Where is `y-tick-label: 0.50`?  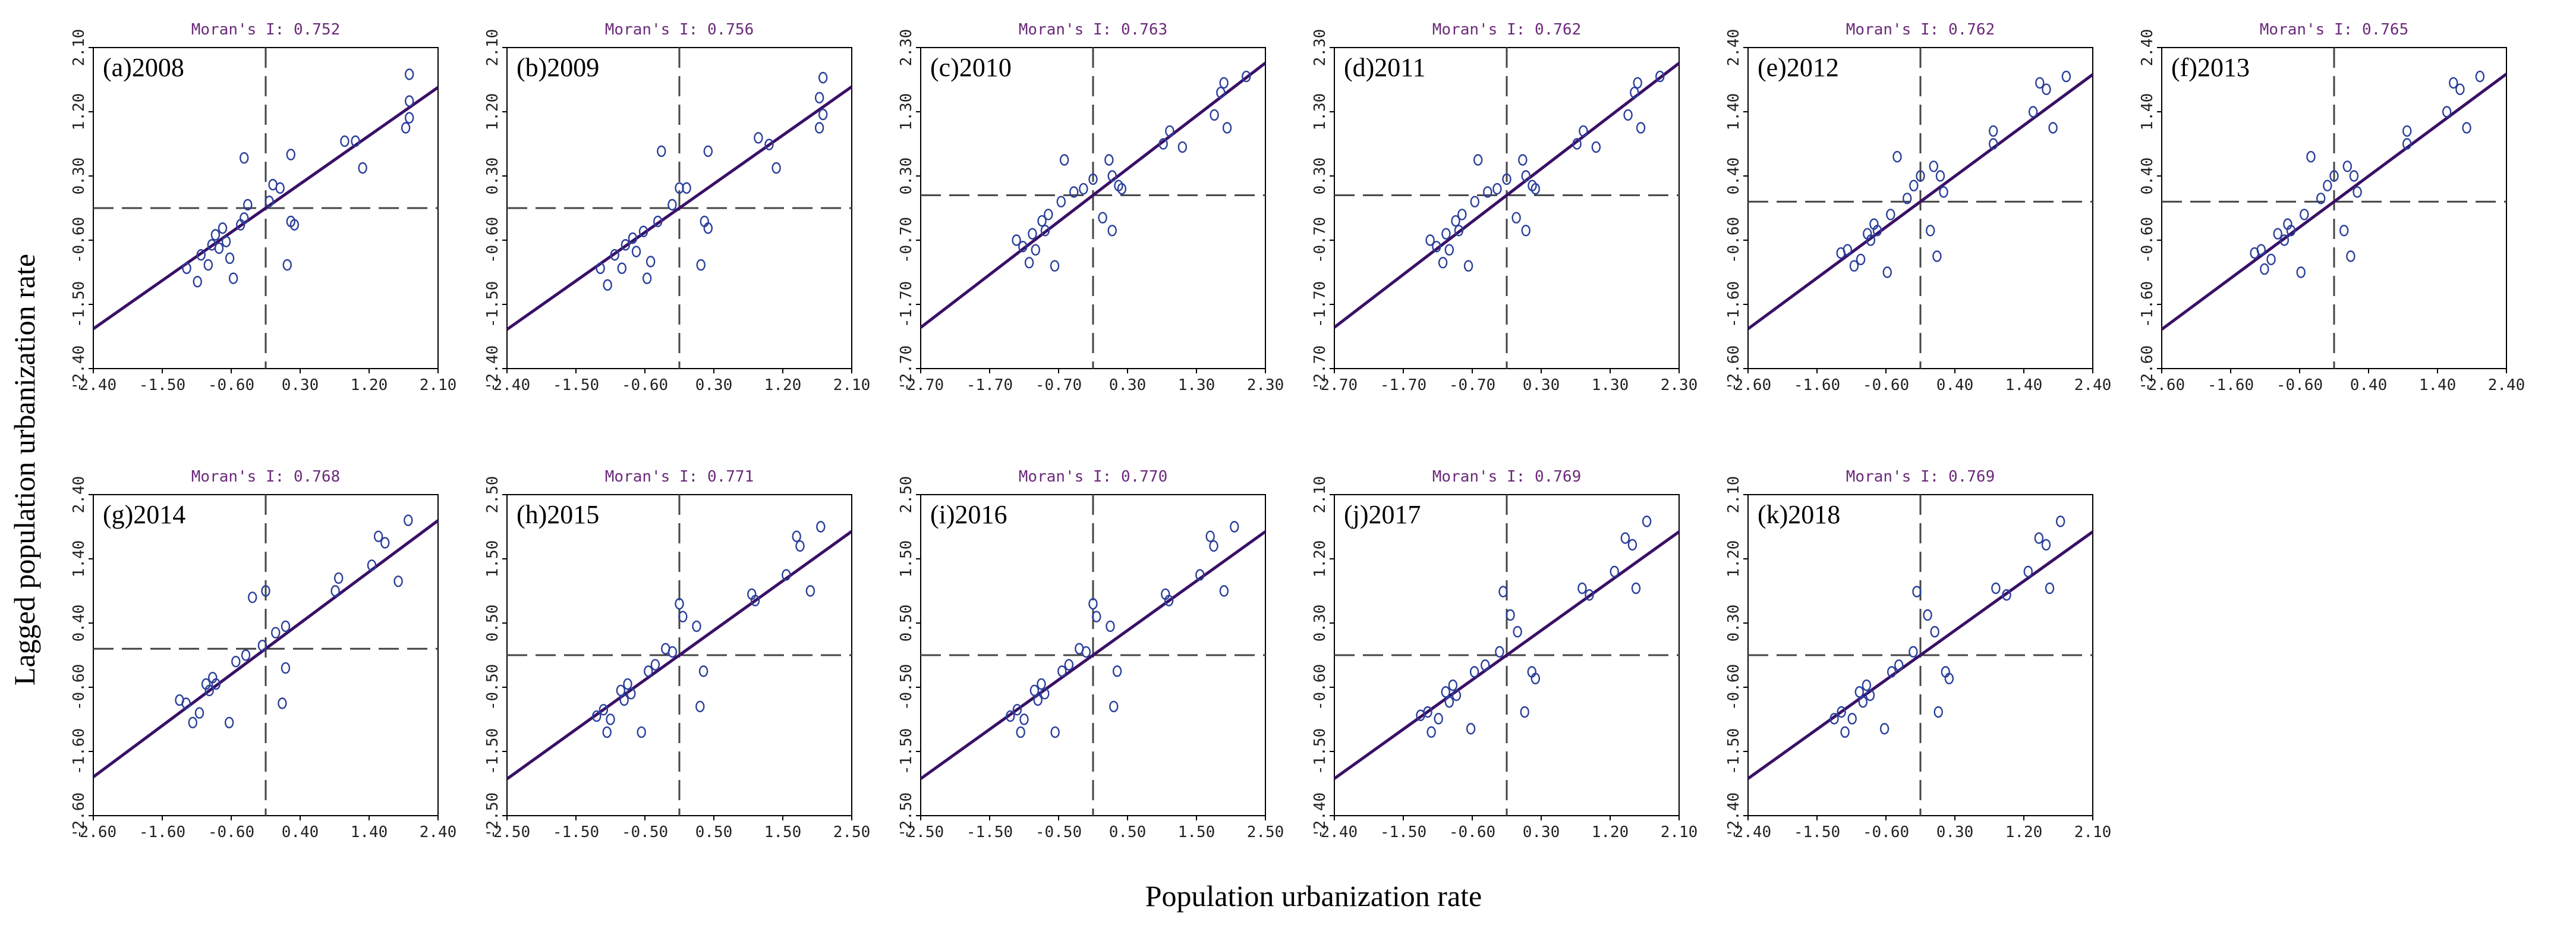
y-tick-label: 0.50 is located at coordinates (493, 623).